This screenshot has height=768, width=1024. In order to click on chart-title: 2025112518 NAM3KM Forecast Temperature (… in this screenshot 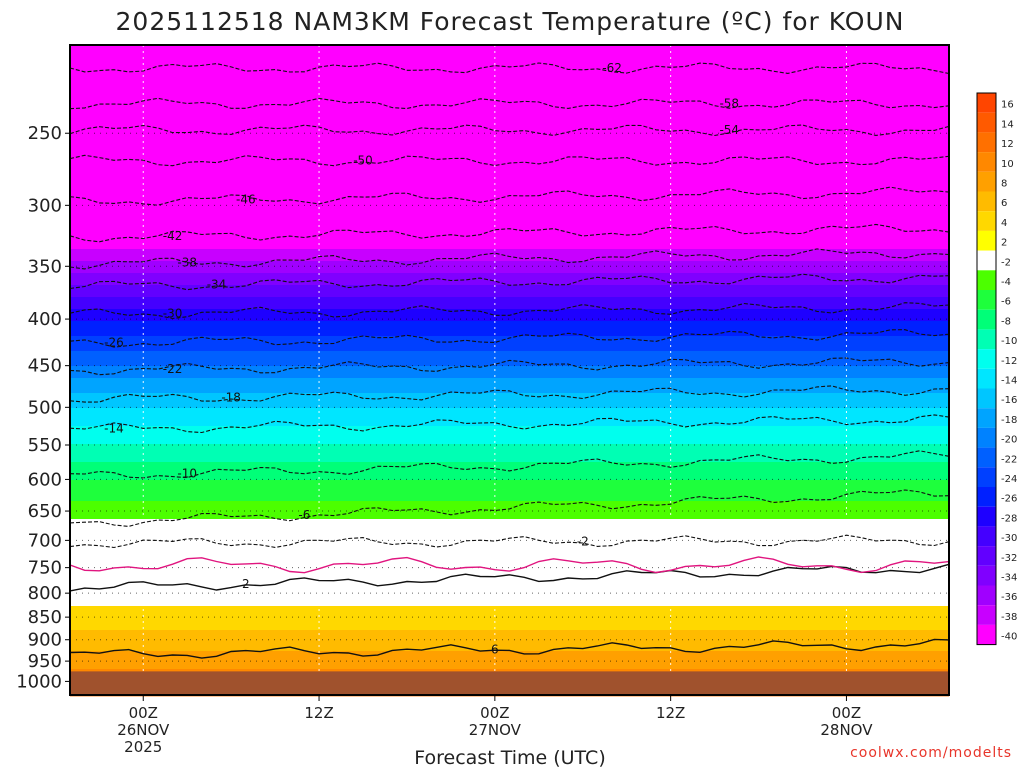, I will do `click(510, 21)`.